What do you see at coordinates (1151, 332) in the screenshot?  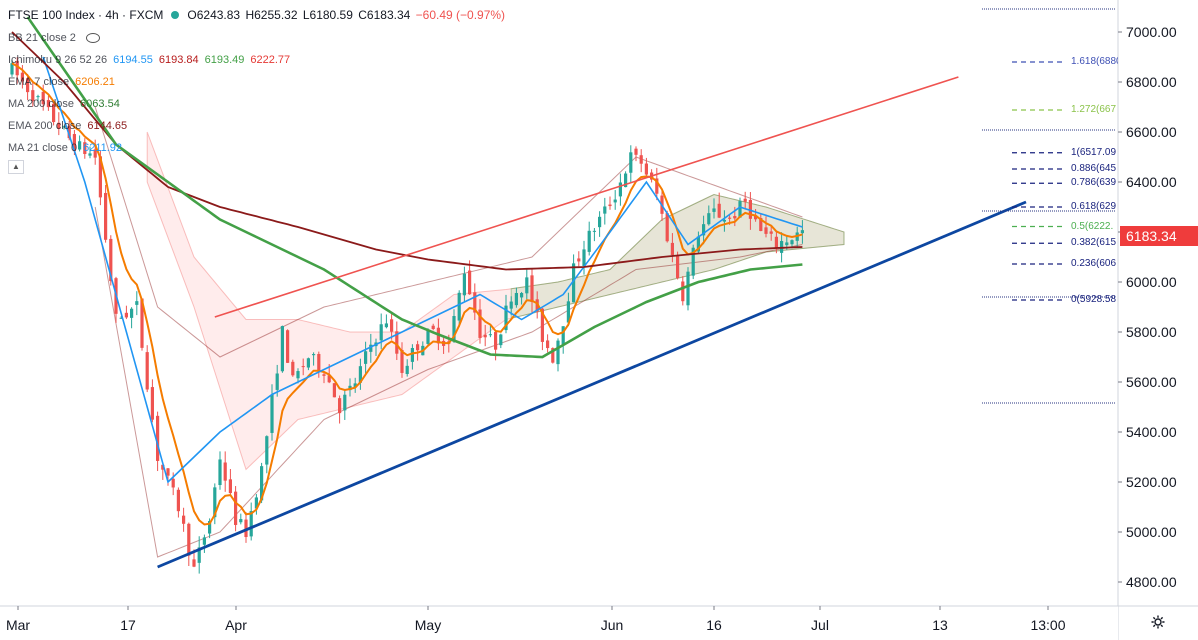 I see `y-tick-label: 5800.00` at bounding box center [1151, 332].